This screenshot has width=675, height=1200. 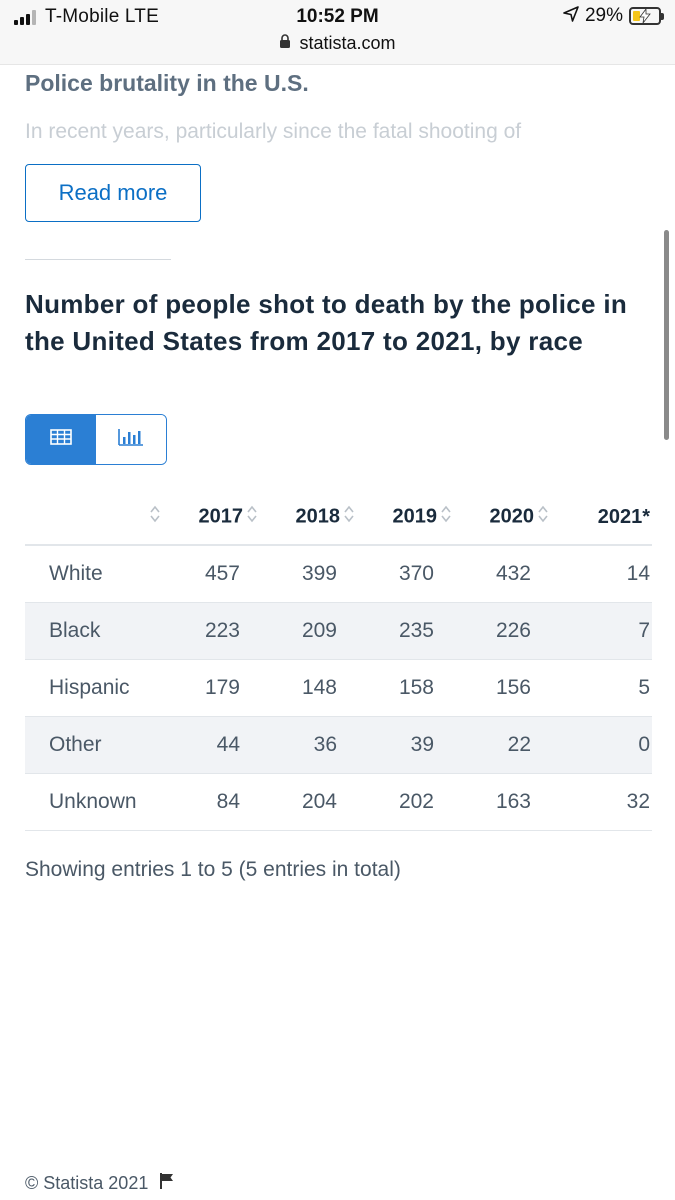 What do you see at coordinates (25, 17) in the screenshot?
I see `signal-strength-icon` at bounding box center [25, 17].